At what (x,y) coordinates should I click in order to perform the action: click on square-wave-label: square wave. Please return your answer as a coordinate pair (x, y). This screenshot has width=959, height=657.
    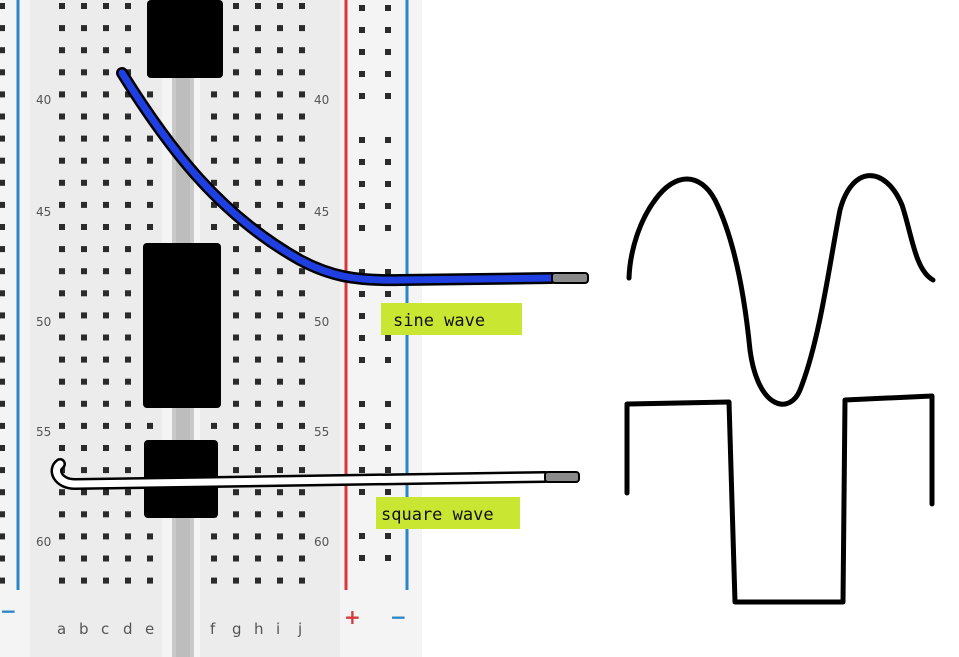
    Looking at the image, I should click on (437, 515).